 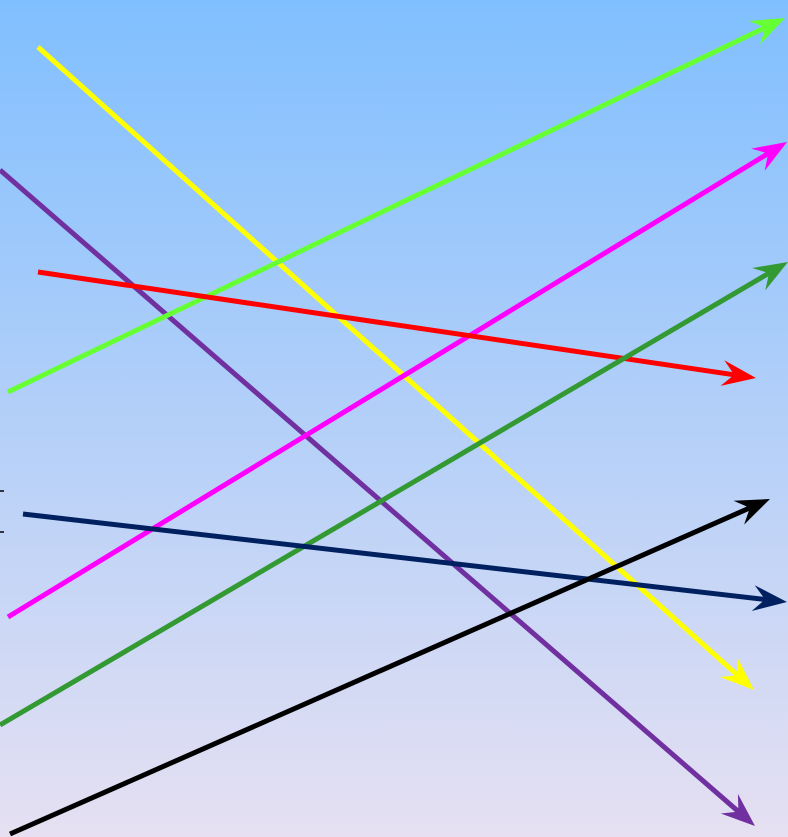 What do you see at coordinates (386, 323) in the screenshot?
I see `arrow-shaft-red` at bounding box center [386, 323].